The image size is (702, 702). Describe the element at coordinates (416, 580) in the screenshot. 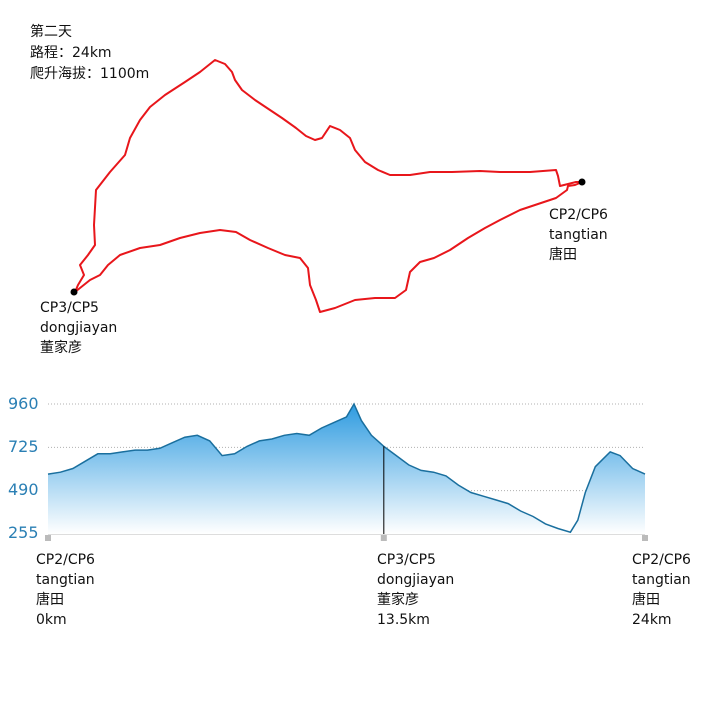

I see `marker-pinyin: dongjiayan` at that location.